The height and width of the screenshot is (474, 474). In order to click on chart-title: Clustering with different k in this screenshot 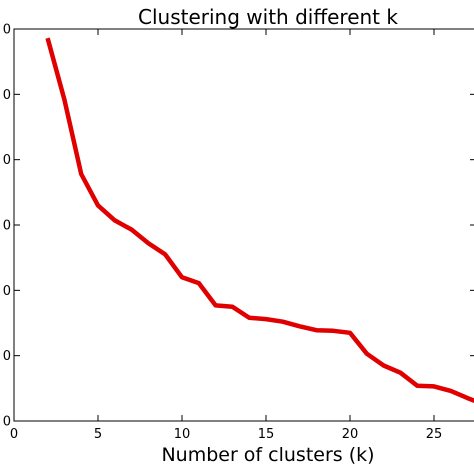, I will do `click(268, 17)`.